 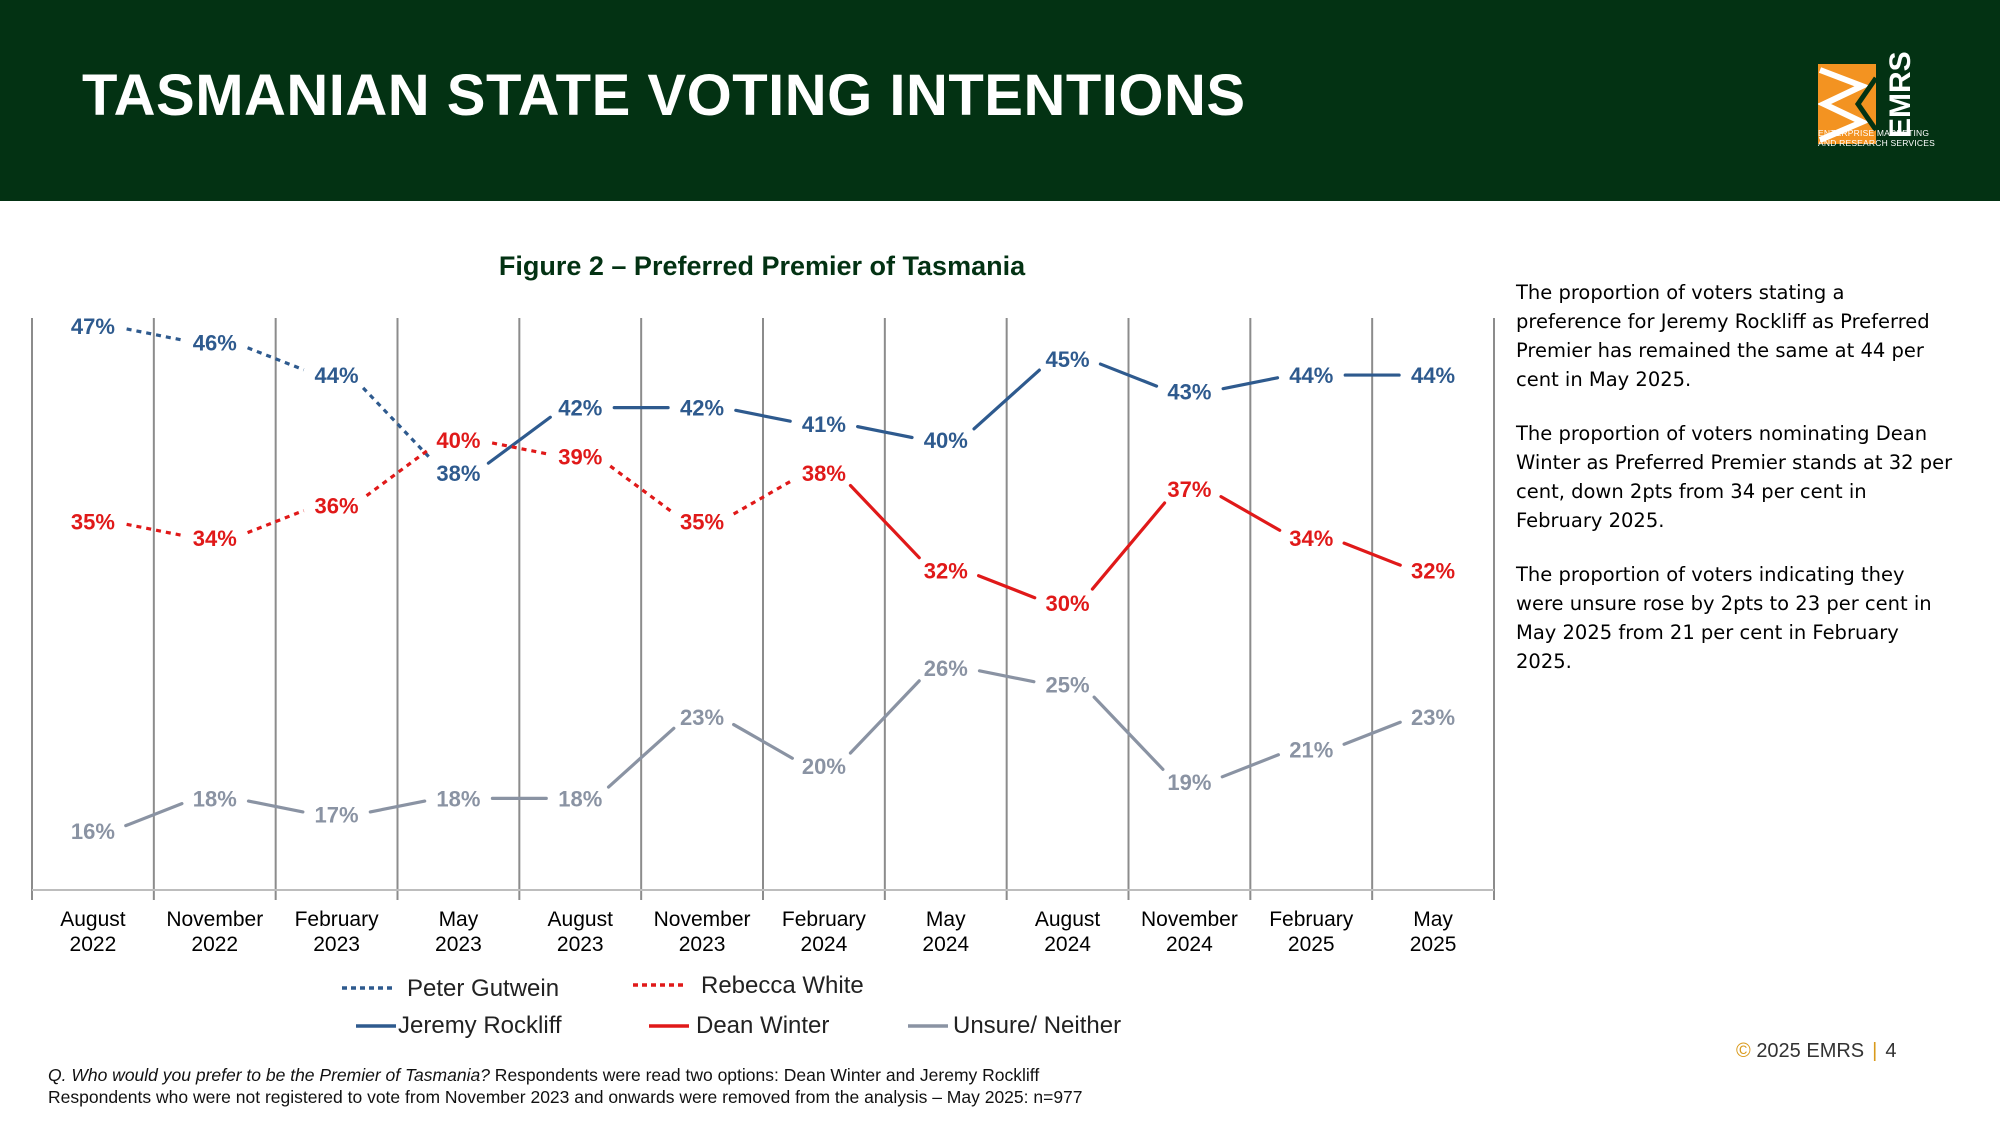 What do you see at coordinates (580, 456) in the screenshot?
I see `data-label: 39%` at bounding box center [580, 456].